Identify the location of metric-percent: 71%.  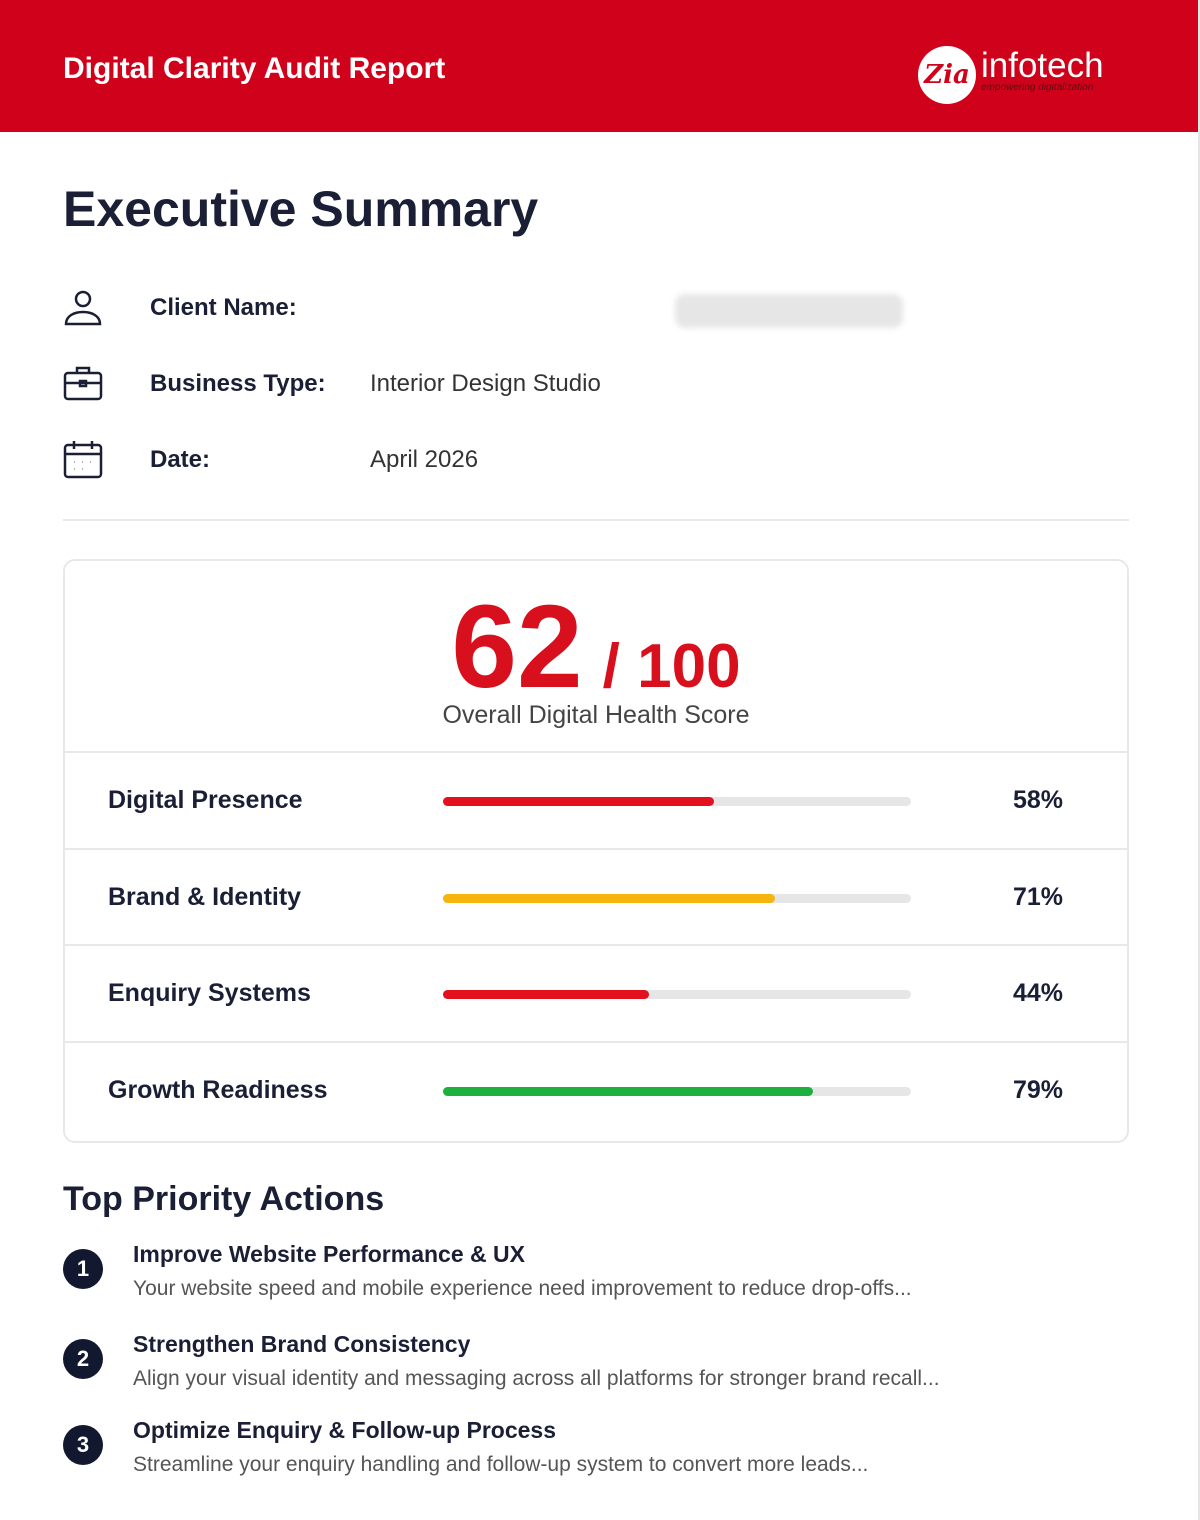
(1038, 896).